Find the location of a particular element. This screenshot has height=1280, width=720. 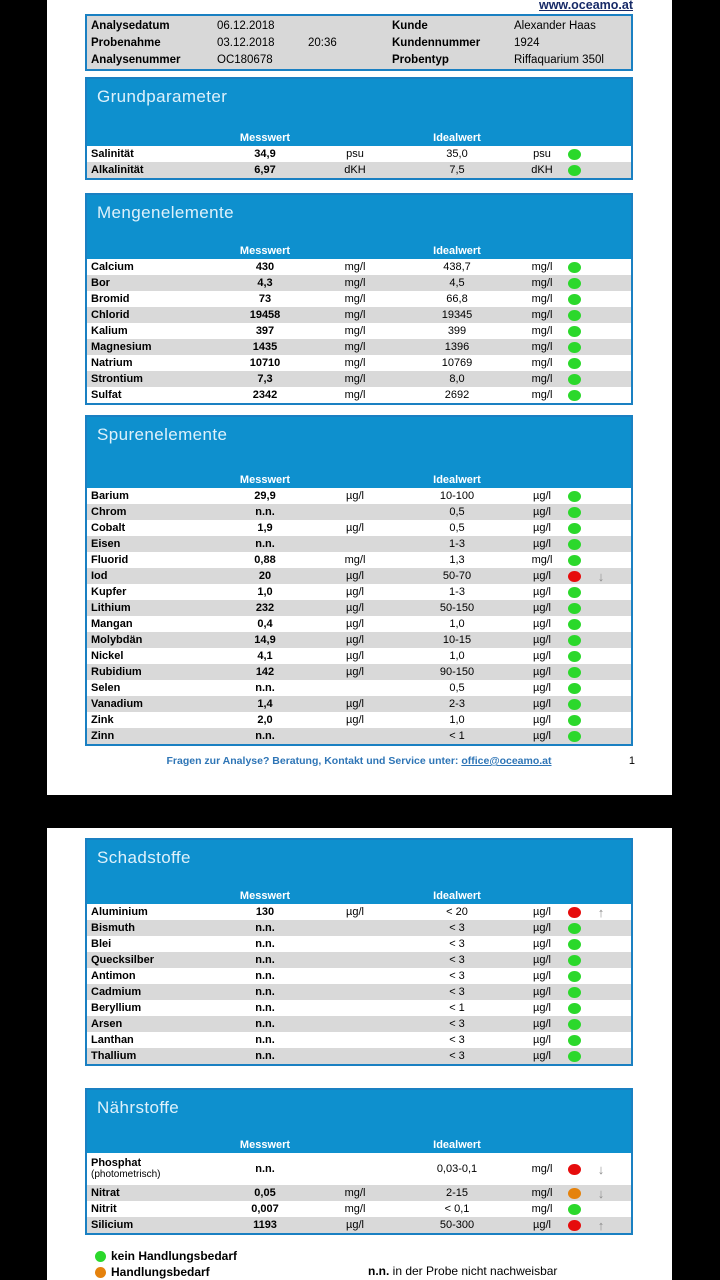

messwert-unit: µg/l is located at coordinates (355, 528).